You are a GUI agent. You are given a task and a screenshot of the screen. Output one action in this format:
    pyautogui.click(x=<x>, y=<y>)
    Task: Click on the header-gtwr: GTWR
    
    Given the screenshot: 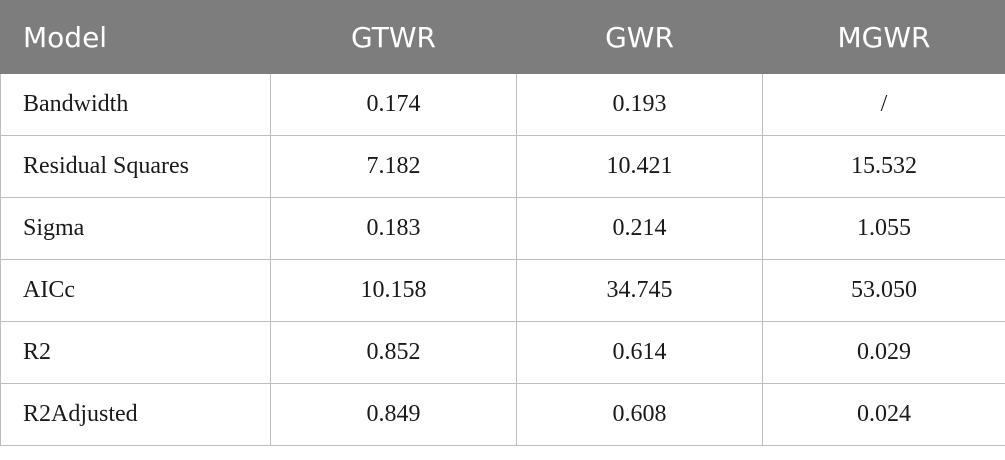 What is the action you would take?
    pyautogui.click(x=393, y=37)
    